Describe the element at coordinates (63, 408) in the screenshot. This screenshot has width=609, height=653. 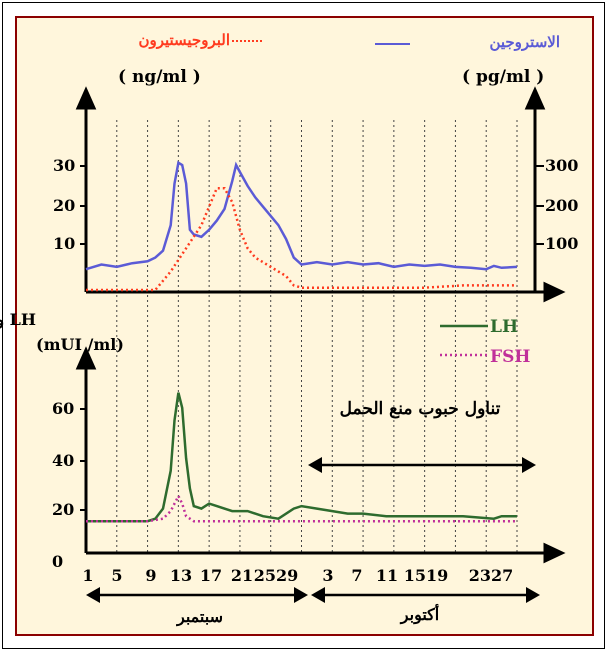
I see `tick-y-60: 60` at that location.